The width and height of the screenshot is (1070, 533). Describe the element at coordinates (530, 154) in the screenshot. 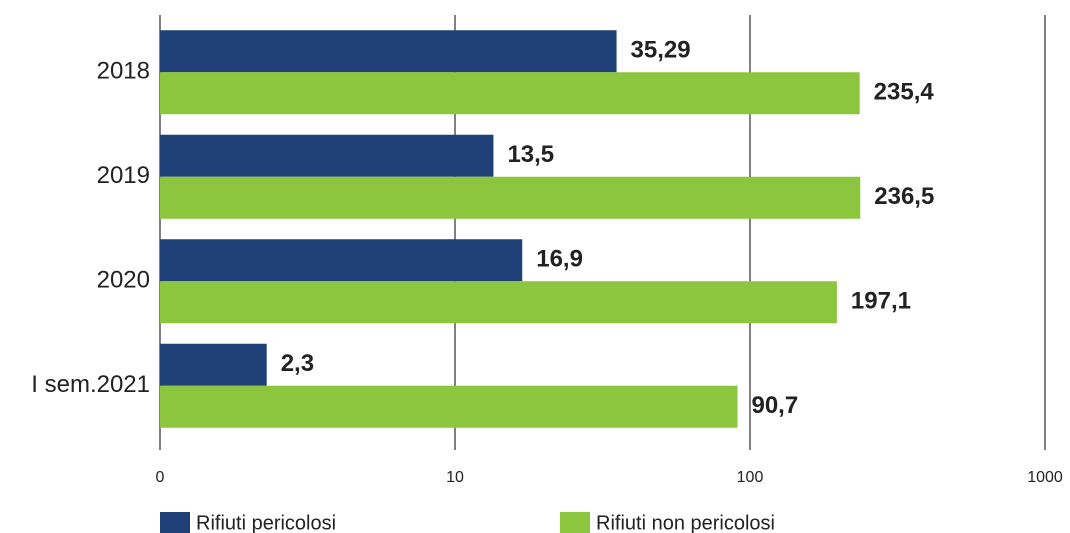

I see `value-label: 13,5` at that location.